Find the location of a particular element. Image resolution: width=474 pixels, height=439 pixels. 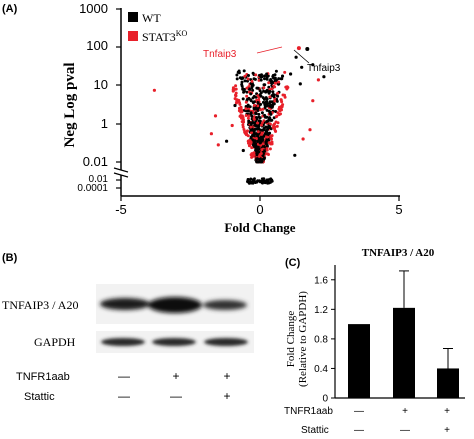

y-tick-label: 10 is located at coordinates (101, 84).